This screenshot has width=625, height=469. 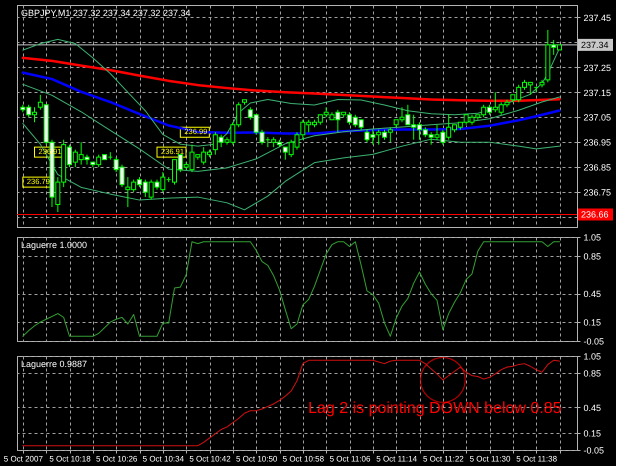 I want to click on y-tick-label: 237.25, so click(x=598, y=67).